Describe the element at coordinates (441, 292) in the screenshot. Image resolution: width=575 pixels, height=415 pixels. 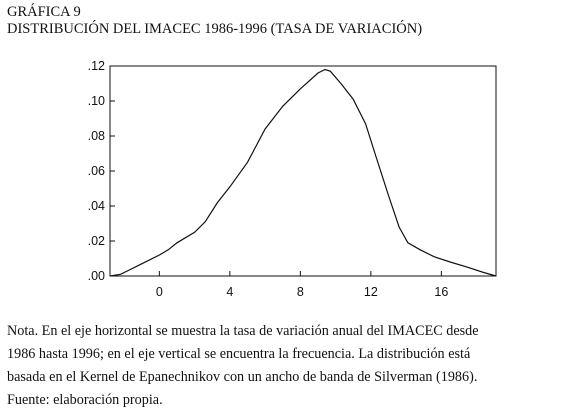
I see `x-tick-label: 16` at that location.